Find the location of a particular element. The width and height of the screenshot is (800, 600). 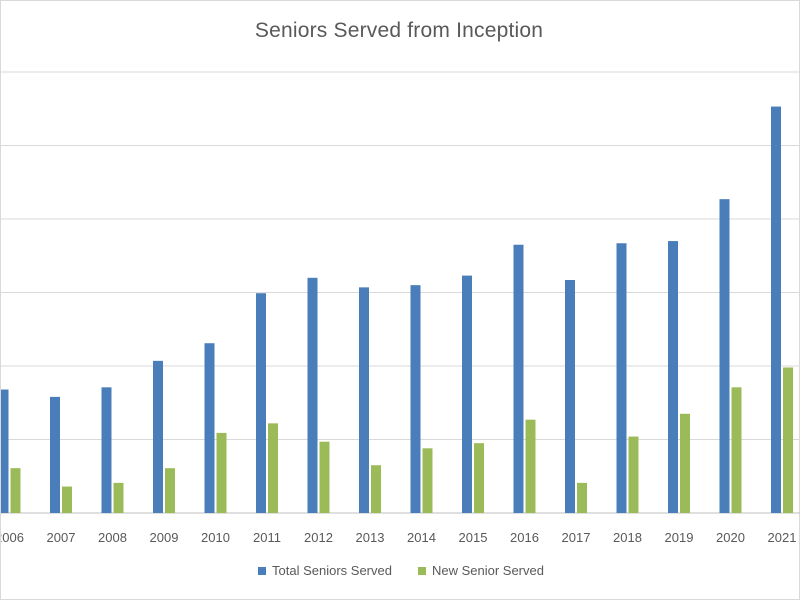

bar-total-2006 is located at coordinates (5, 451).